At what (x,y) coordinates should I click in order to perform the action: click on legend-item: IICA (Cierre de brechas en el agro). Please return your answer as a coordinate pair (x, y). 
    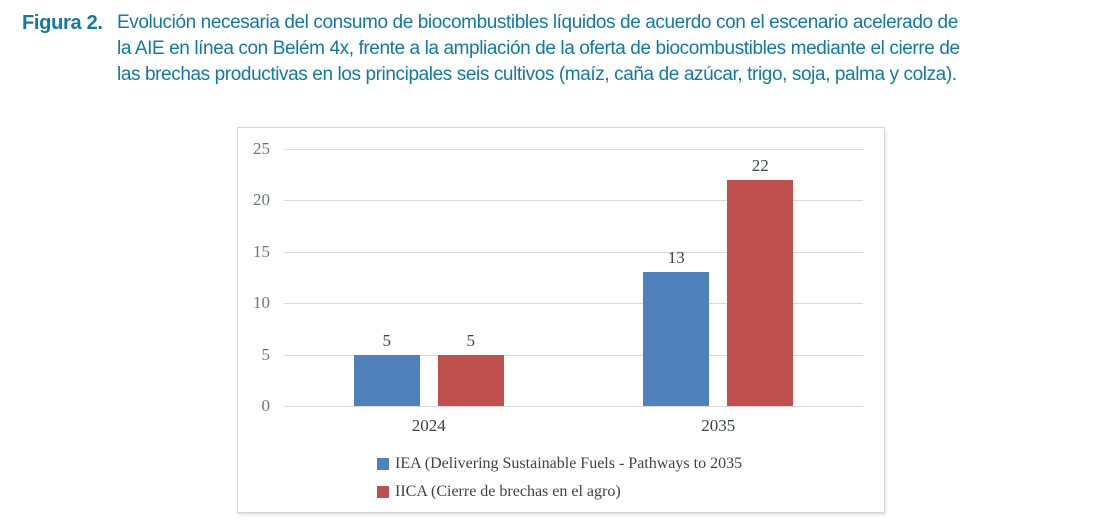
    Looking at the image, I should click on (559, 492).